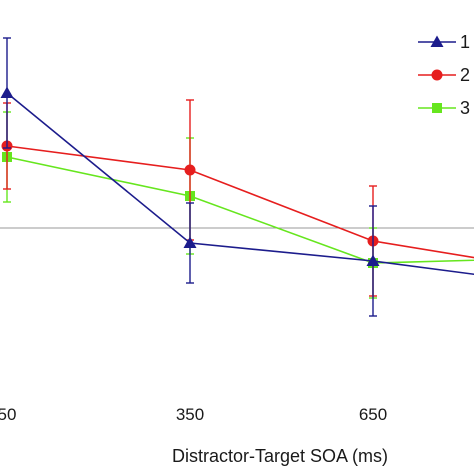 This screenshot has height=474, width=474. I want to click on legend-label: 1, so click(465, 42).